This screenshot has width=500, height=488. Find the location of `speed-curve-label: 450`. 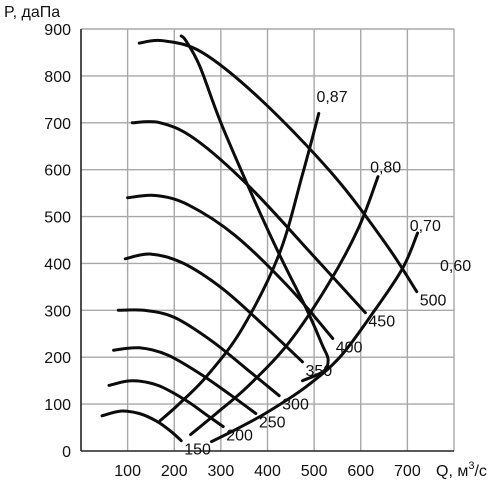

speed-curve-label: 450 is located at coordinates (381, 322).